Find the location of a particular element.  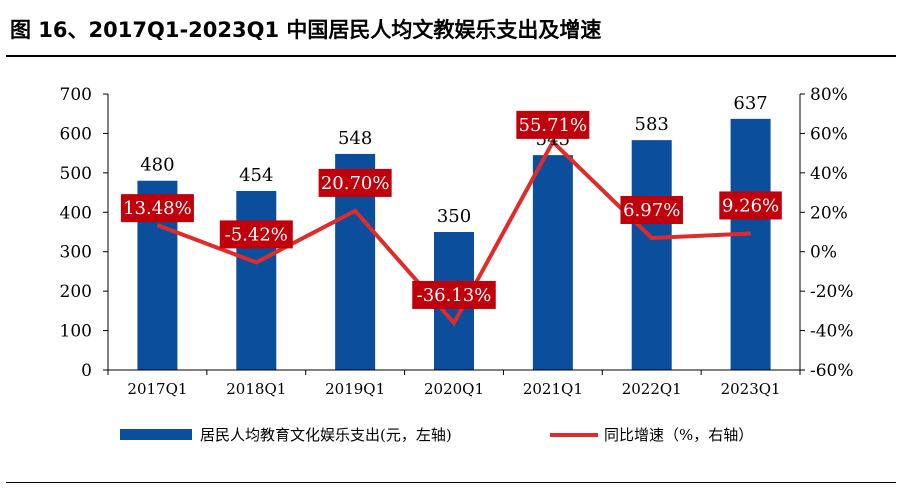

right-tick-label: 20% is located at coordinates (829, 213).